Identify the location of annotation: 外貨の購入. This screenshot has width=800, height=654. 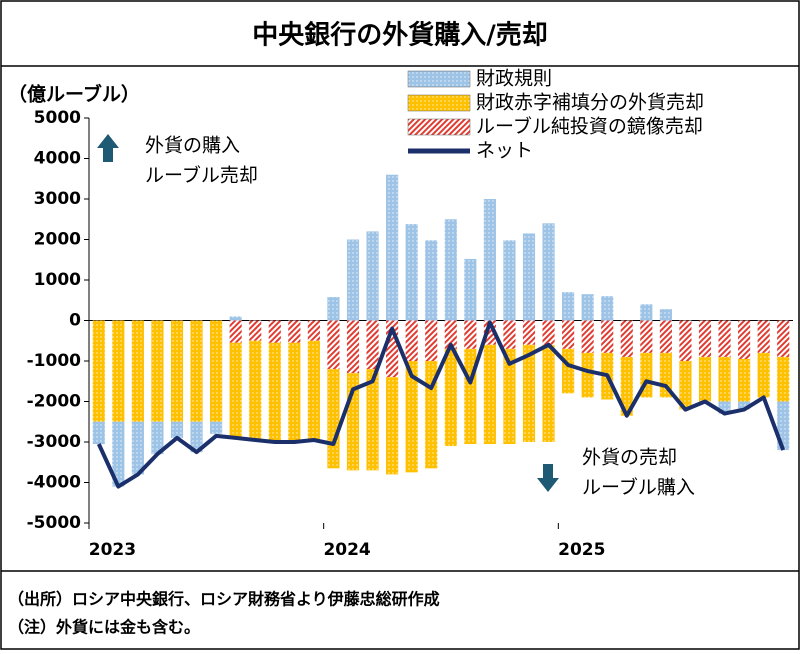
(192, 146).